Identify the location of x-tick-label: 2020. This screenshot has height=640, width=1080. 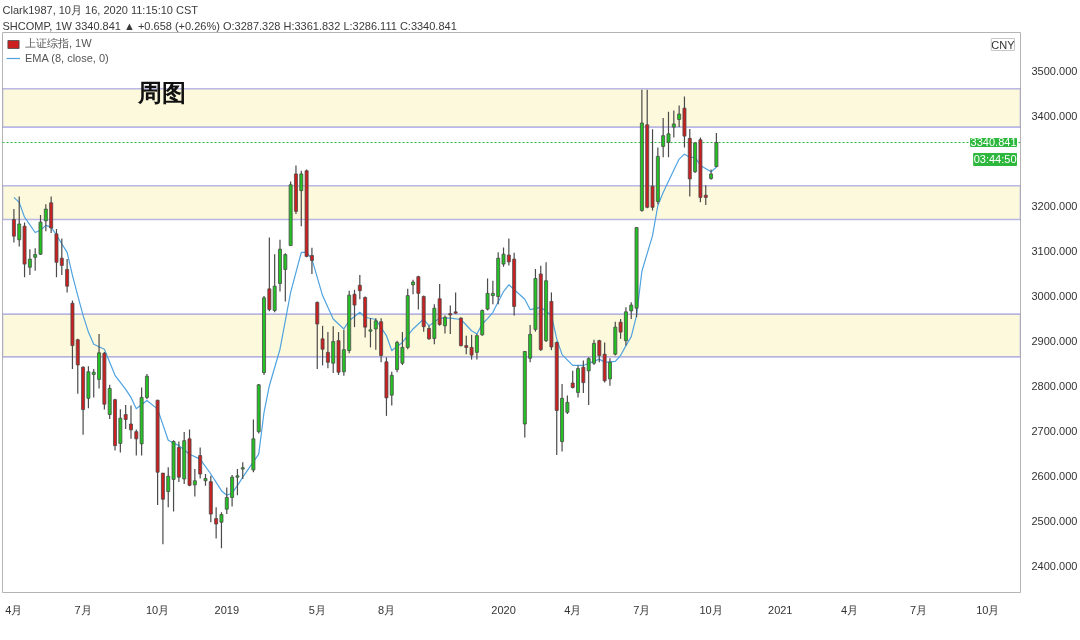
(503, 609).